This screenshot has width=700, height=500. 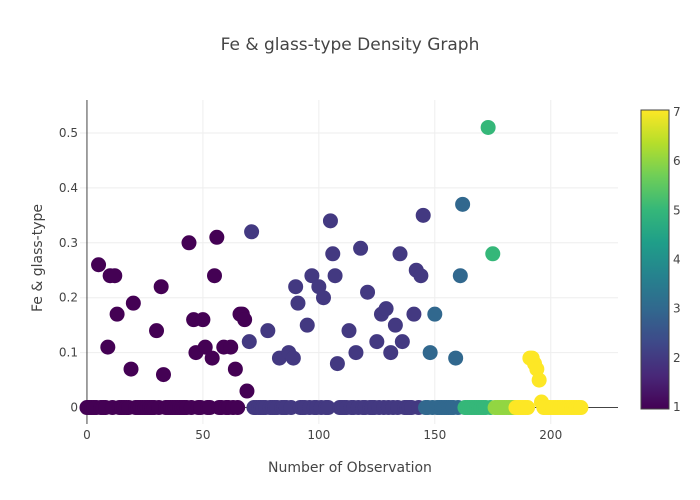 What do you see at coordinates (87, 435) in the screenshot?
I see `x-tick-label: 0` at bounding box center [87, 435].